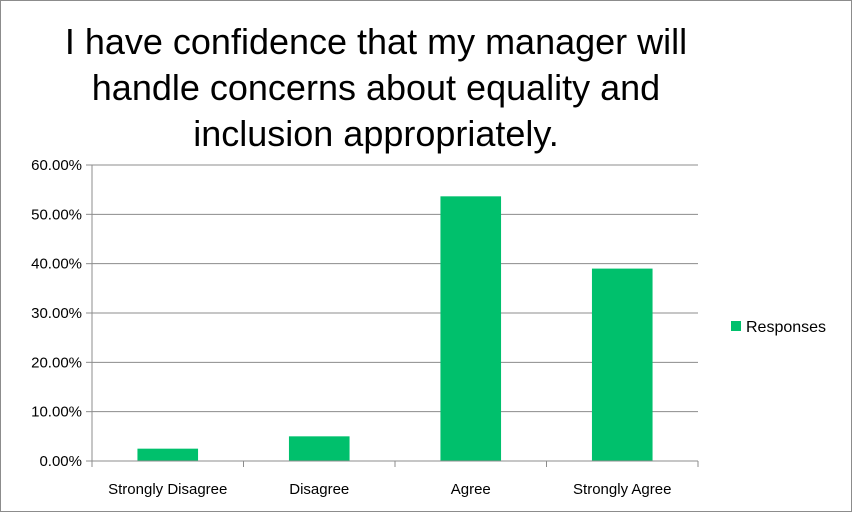 The image size is (852, 512). I want to click on x-tick-label: Strongly Disagree, so click(167, 489).